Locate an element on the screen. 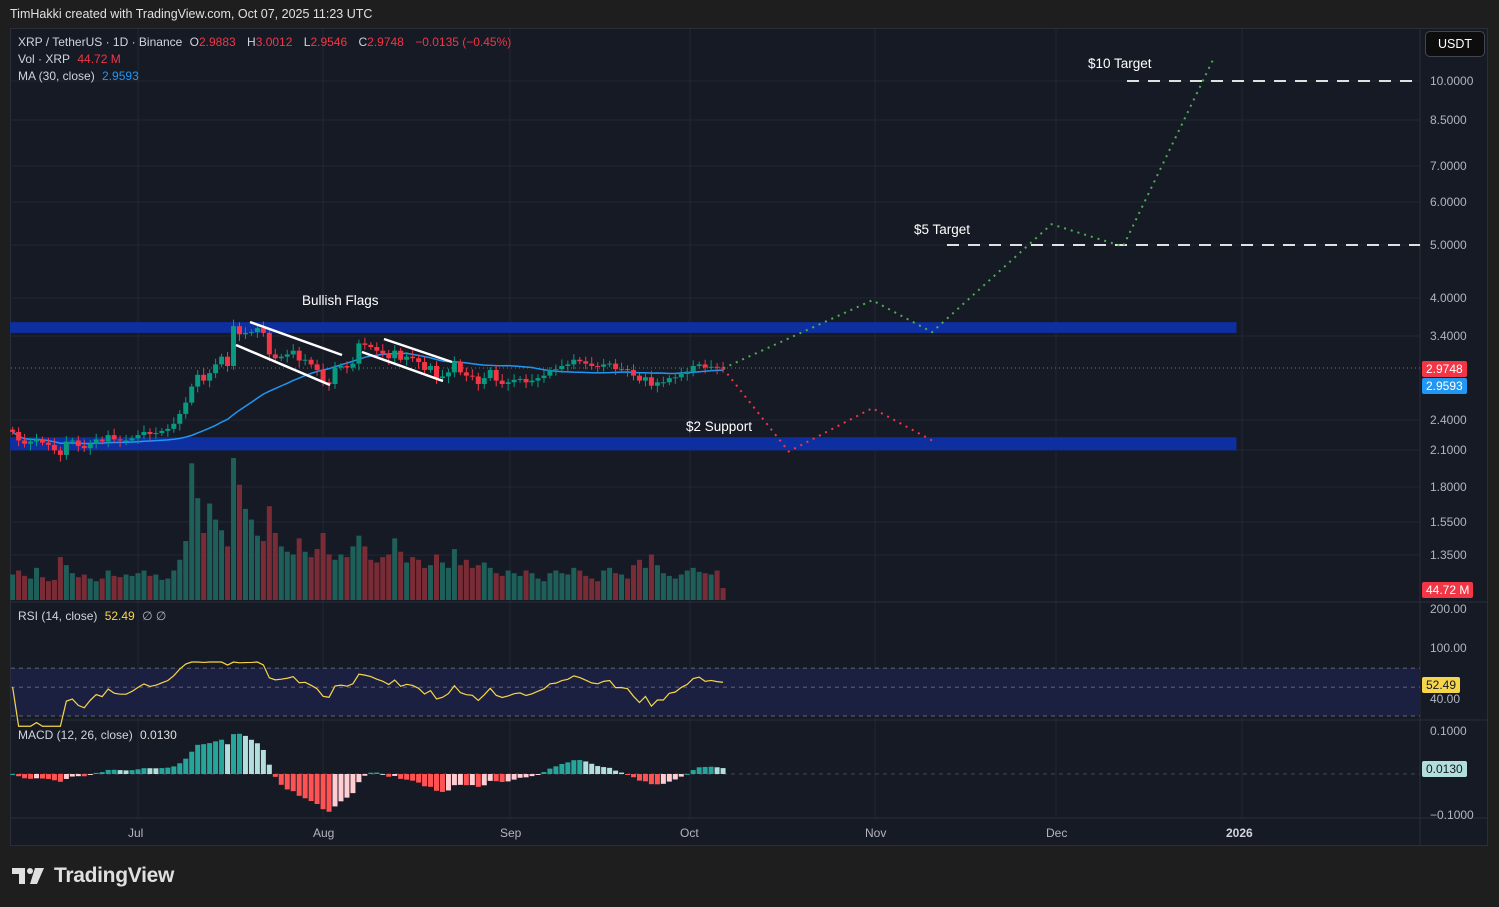 Image resolution: width=1499 pixels, height=907 pixels. rsi-band is located at coordinates (715, 692).